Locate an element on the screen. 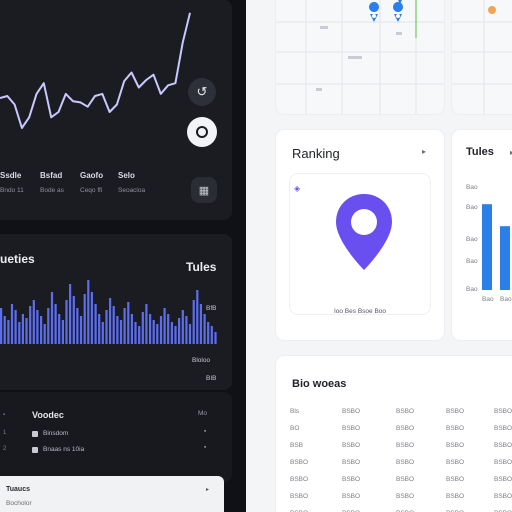 This screenshot has height=512, width=512. refresh-button: ↺ is located at coordinates (202, 92).